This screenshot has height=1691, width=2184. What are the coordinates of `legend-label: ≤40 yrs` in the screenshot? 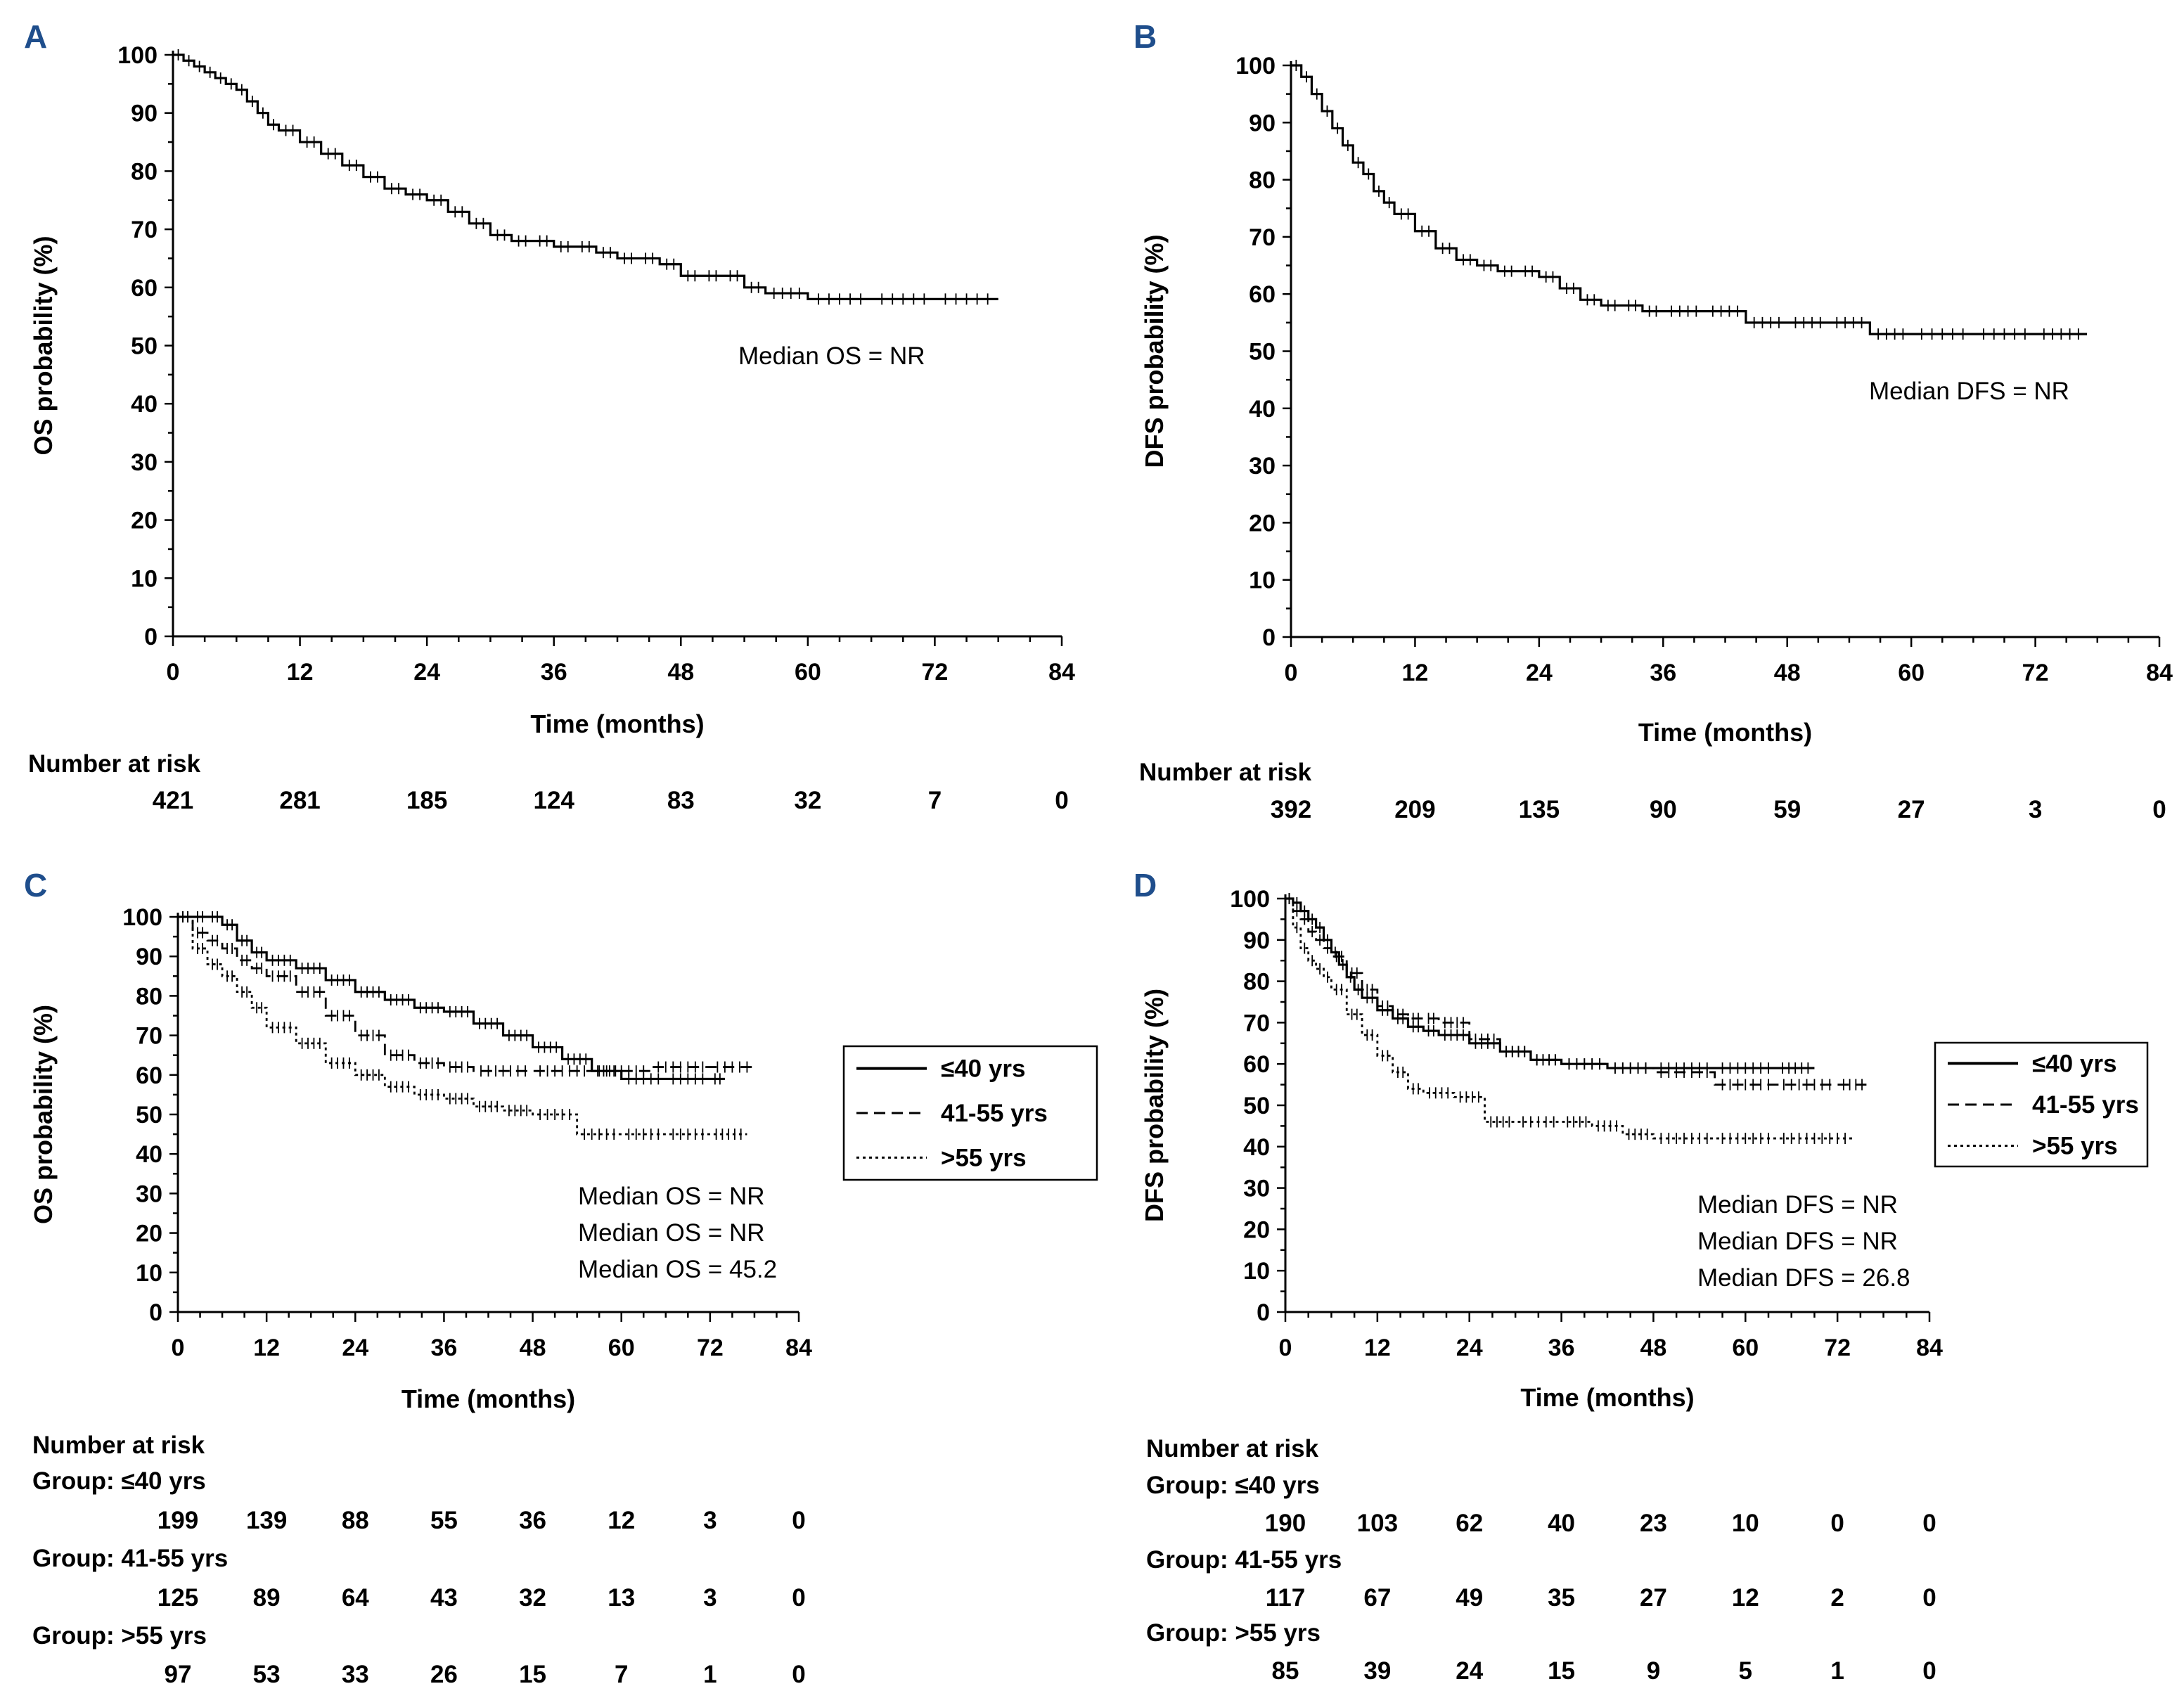 It's located at (2074, 1063).